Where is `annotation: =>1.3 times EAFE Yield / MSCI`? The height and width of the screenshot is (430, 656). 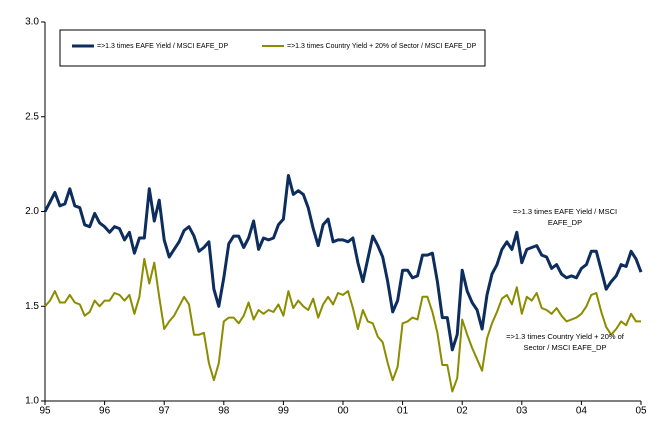
annotation: =>1.3 times EAFE Yield / MSCI is located at coordinates (565, 211).